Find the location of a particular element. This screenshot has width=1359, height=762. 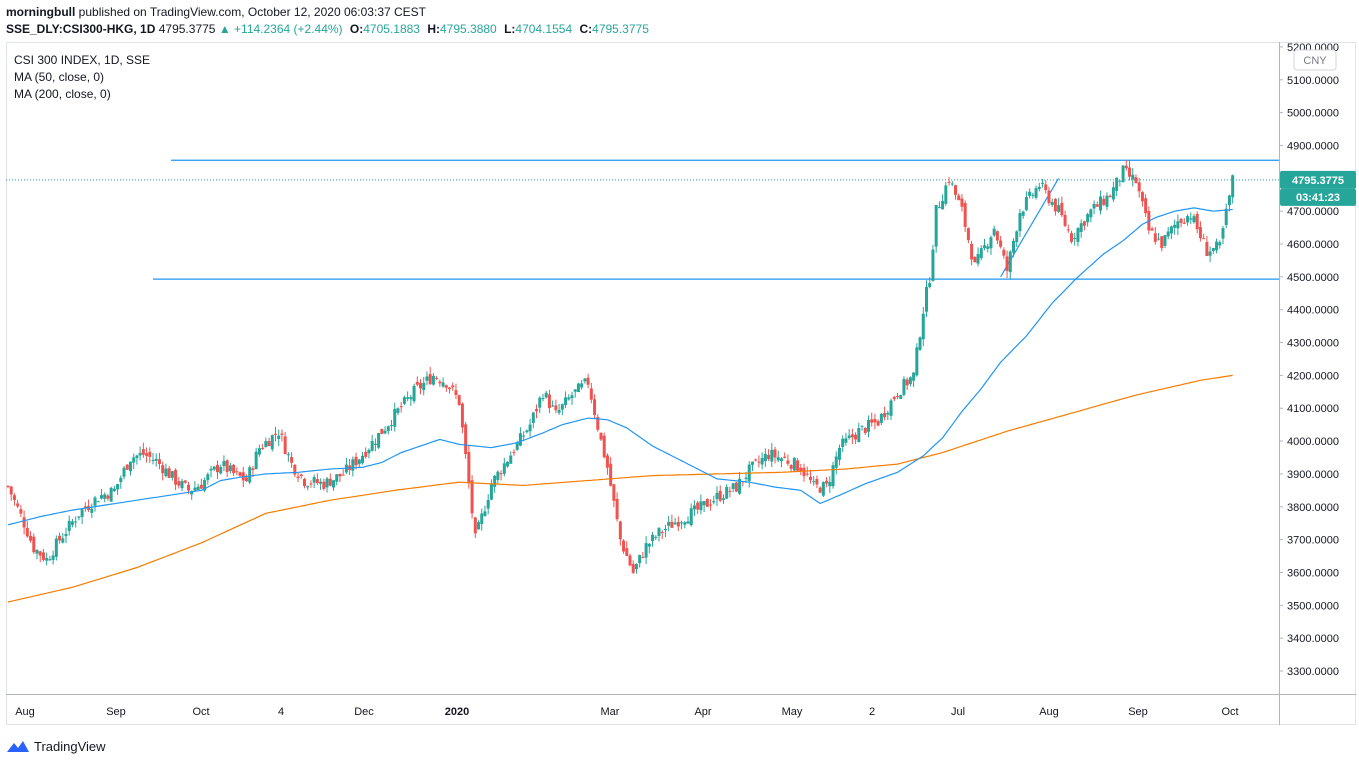

author-name: morningbull is located at coordinates (41, 12).